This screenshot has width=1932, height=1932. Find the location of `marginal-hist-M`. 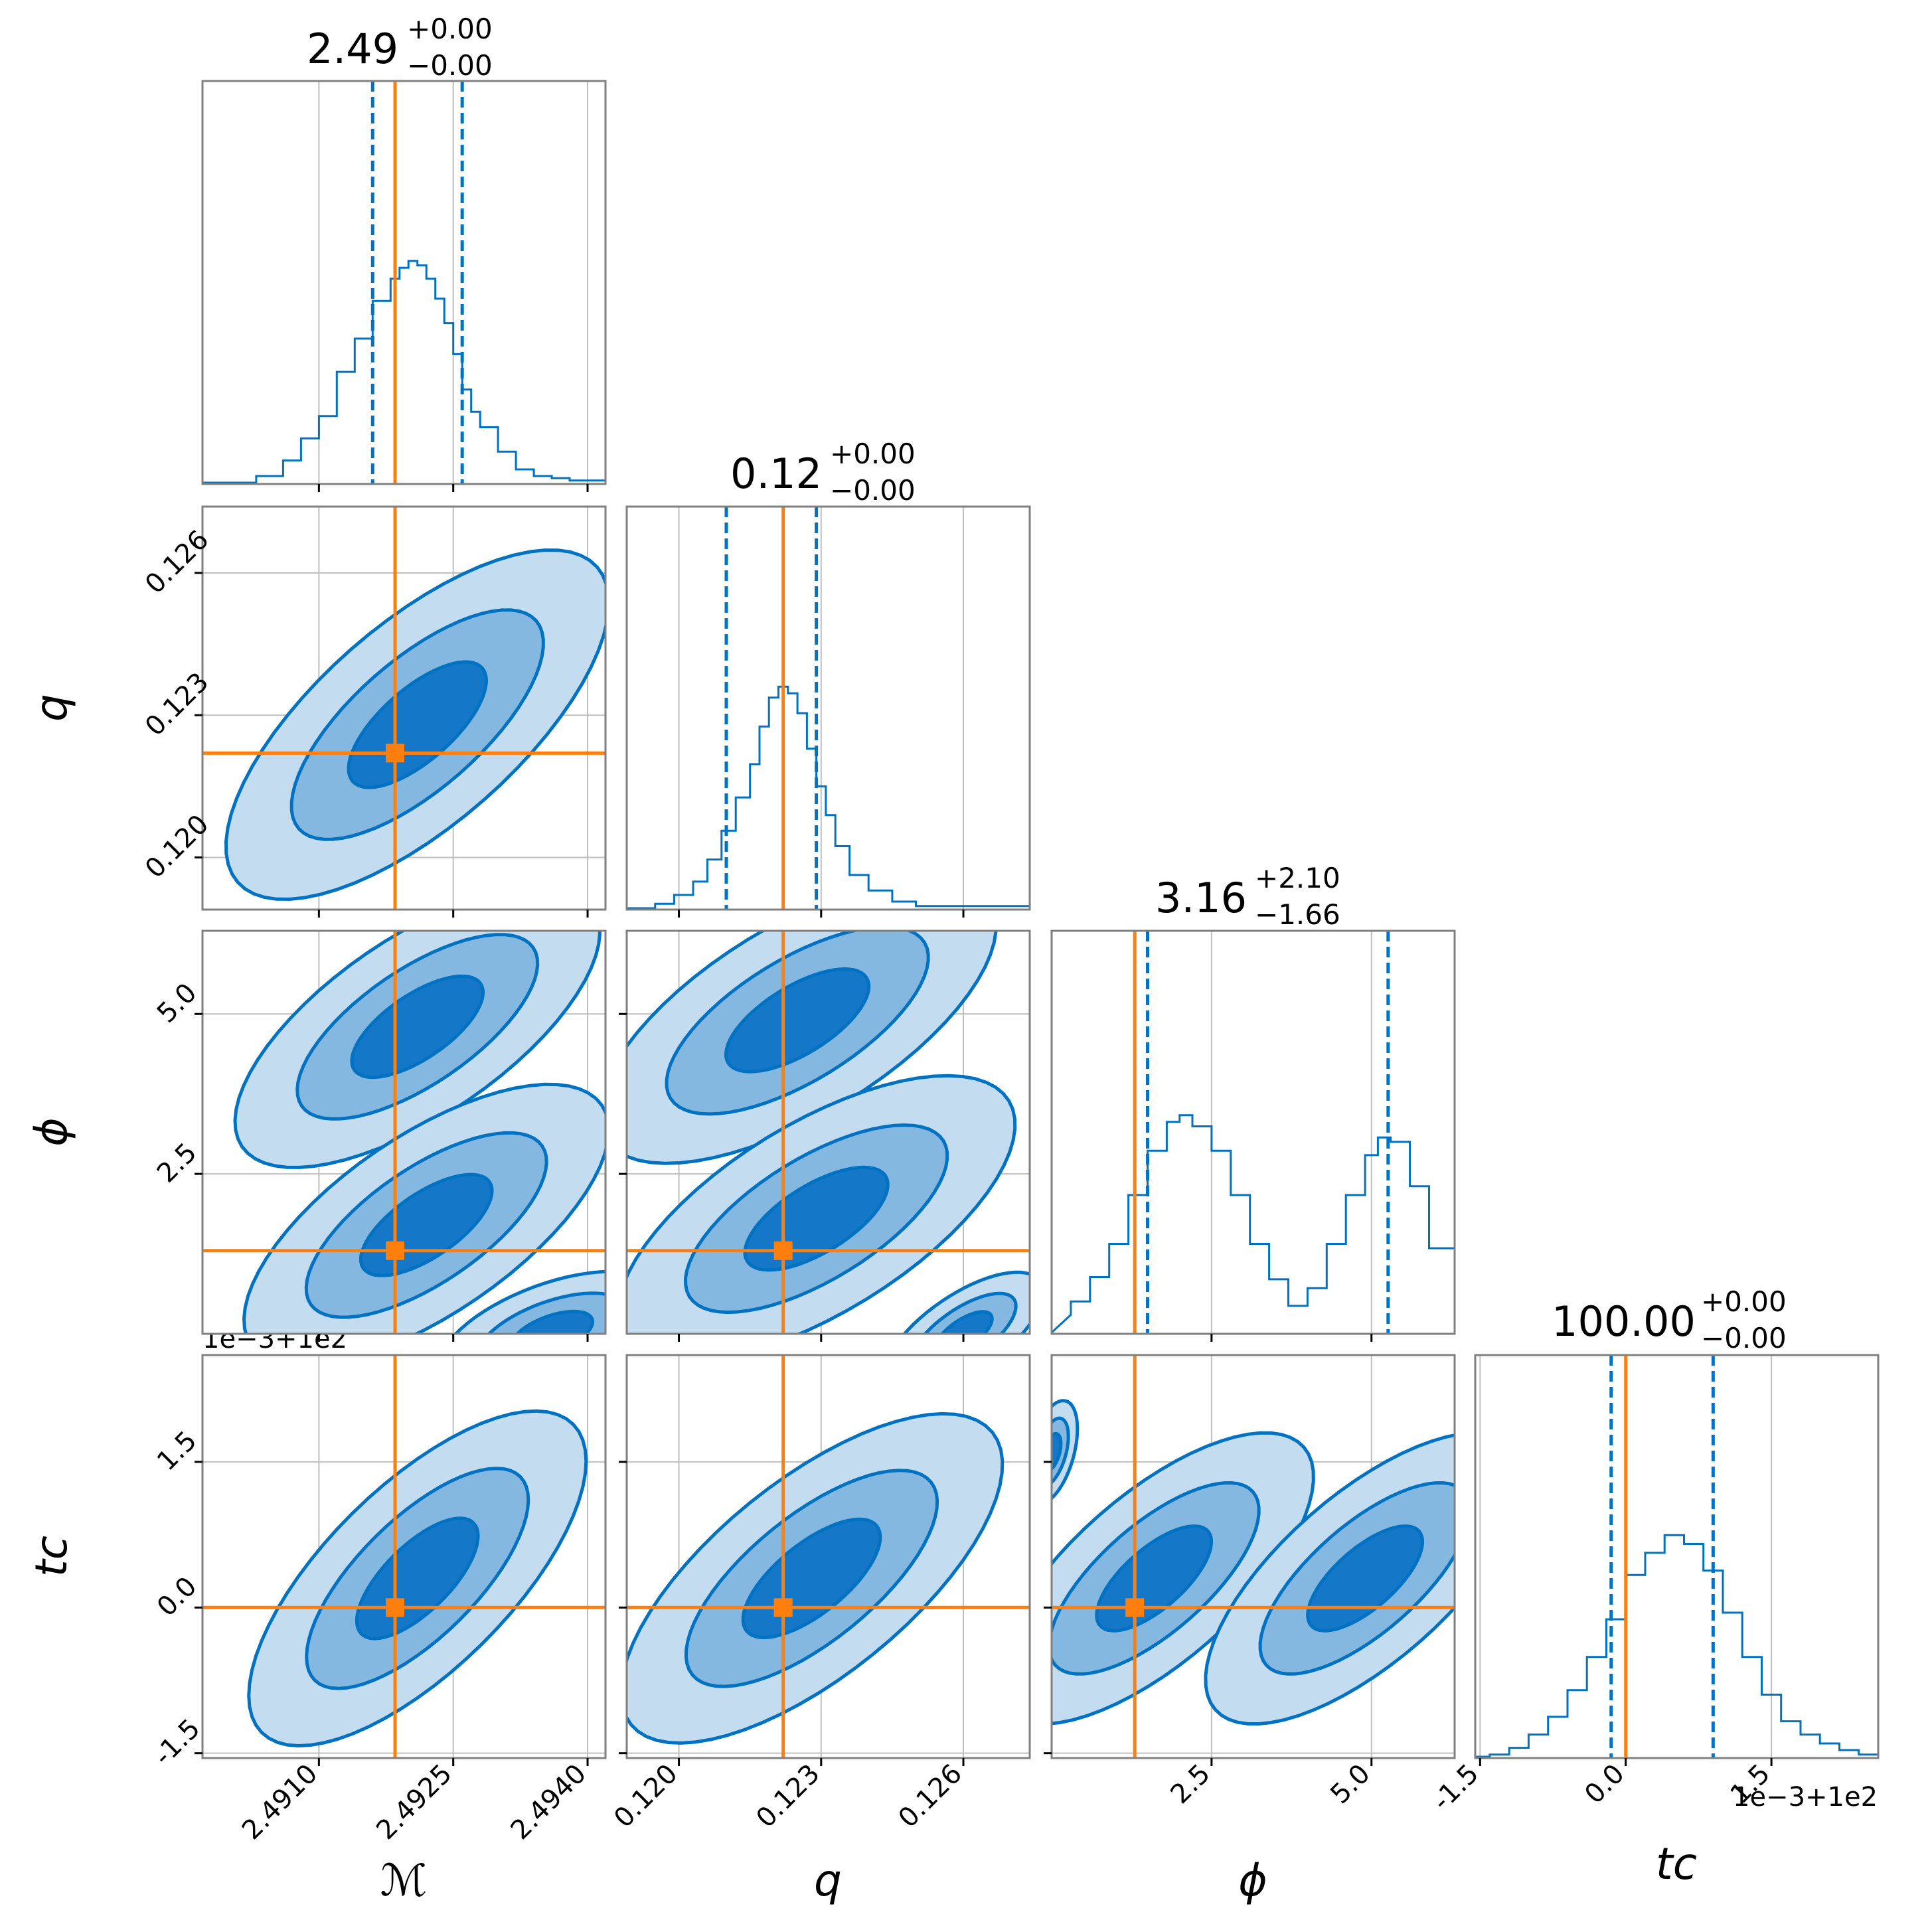

marginal-hist-M is located at coordinates (403, 372).